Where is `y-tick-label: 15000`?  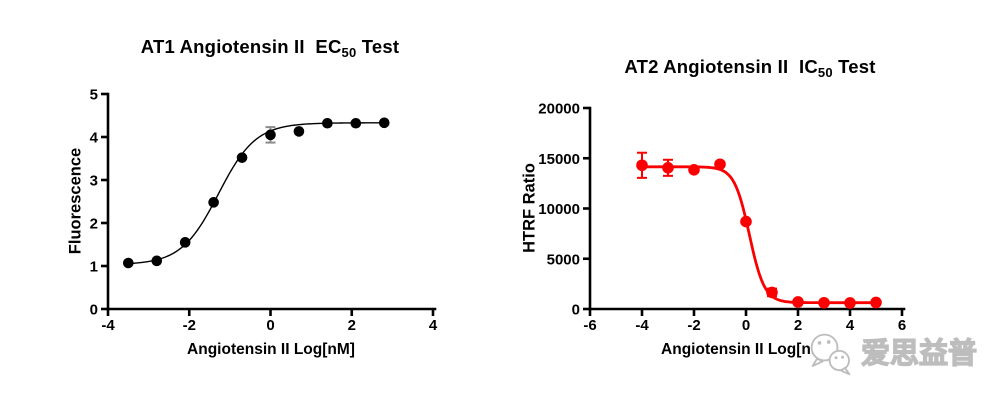
y-tick-label: 15000 is located at coordinates (559, 159).